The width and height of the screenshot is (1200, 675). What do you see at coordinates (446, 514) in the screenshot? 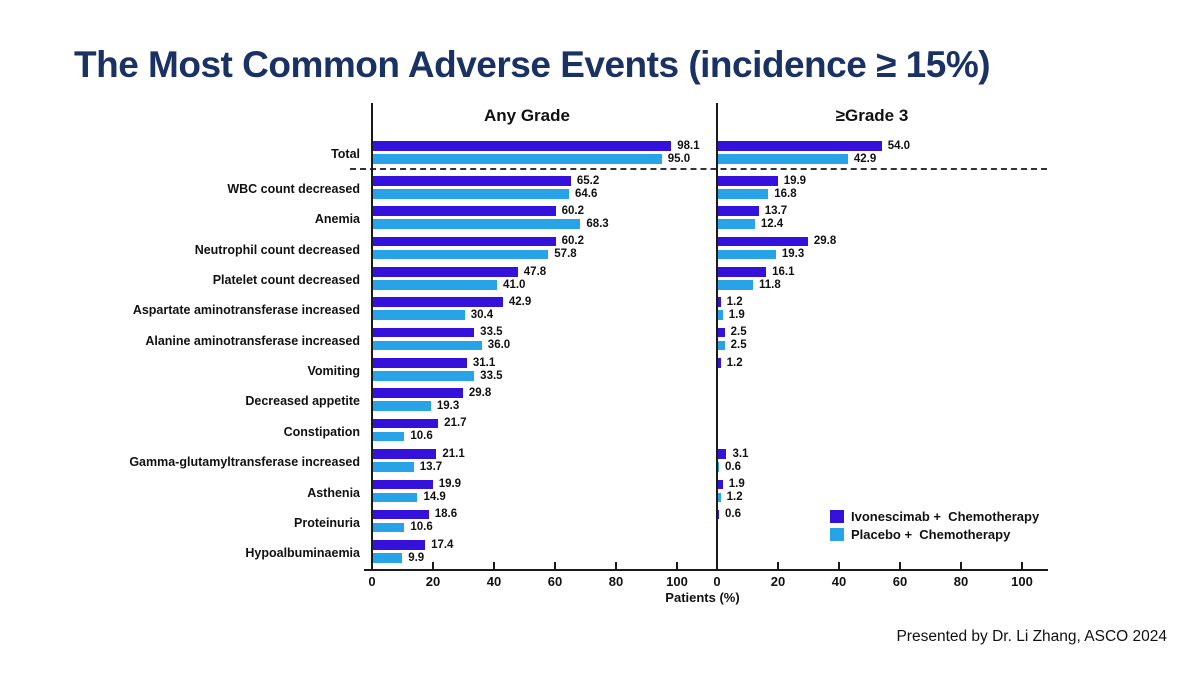
I see `value-label: 18.6` at bounding box center [446, 514].